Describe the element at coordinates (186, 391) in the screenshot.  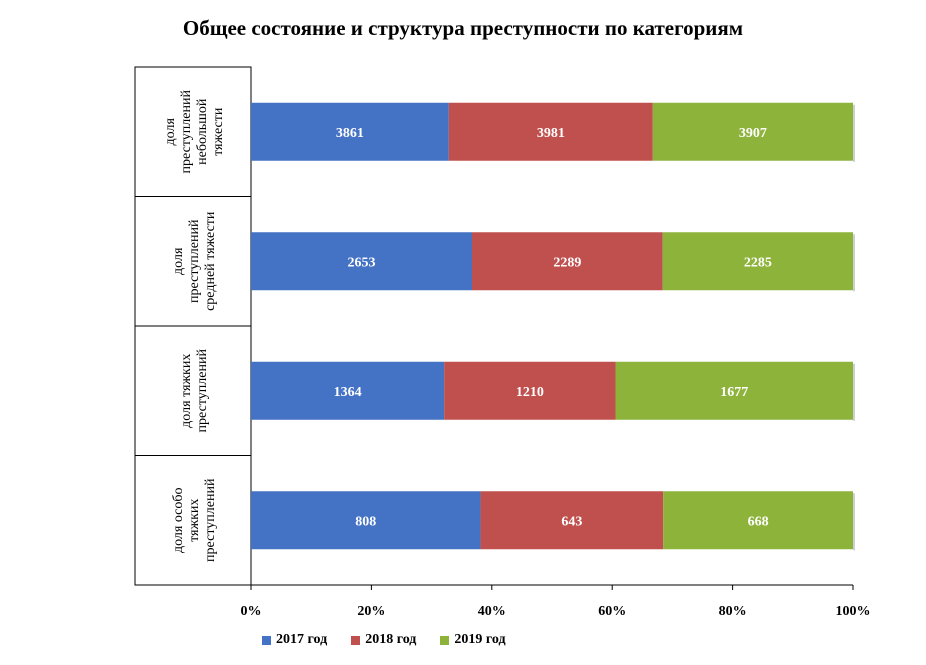
I see `category-label-line: доля тяжких` at that location.